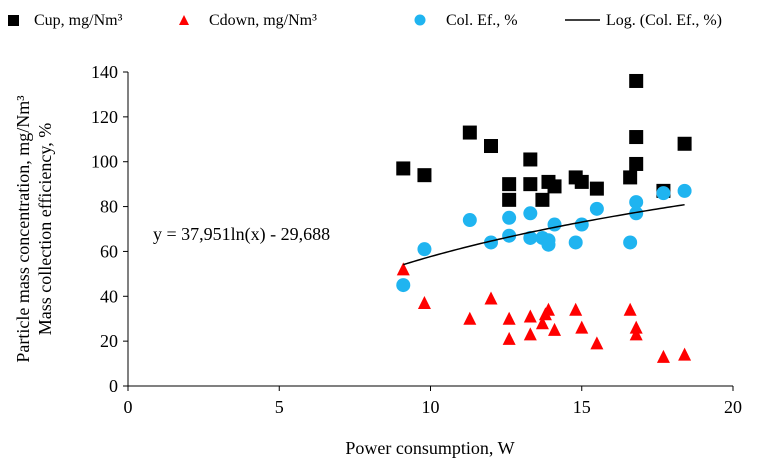 This screenshot has height=464, width=763. What do you see at coordinates (263, 20) in the screenshot?
I see `legend-label-cdown: Cdown, mg/Nm³` at bounding box center [263, 20].